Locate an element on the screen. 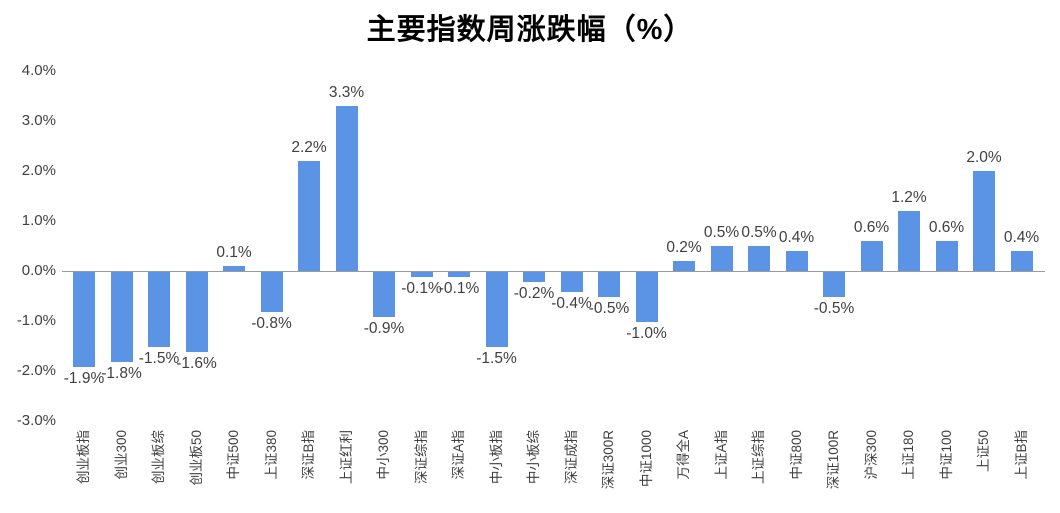 This screenshot has height=513, width=1060. x-axis-category-label: 上证综指 is located at coordinates (758, 457).